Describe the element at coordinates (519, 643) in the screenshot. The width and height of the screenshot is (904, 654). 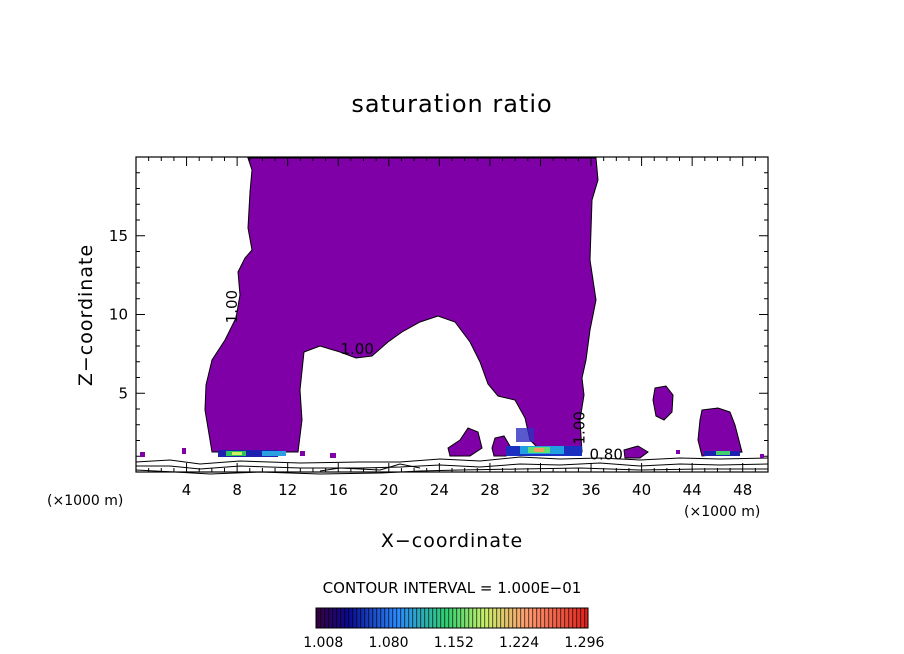
I see `colorbar-tick-label: 1.224` at that location.